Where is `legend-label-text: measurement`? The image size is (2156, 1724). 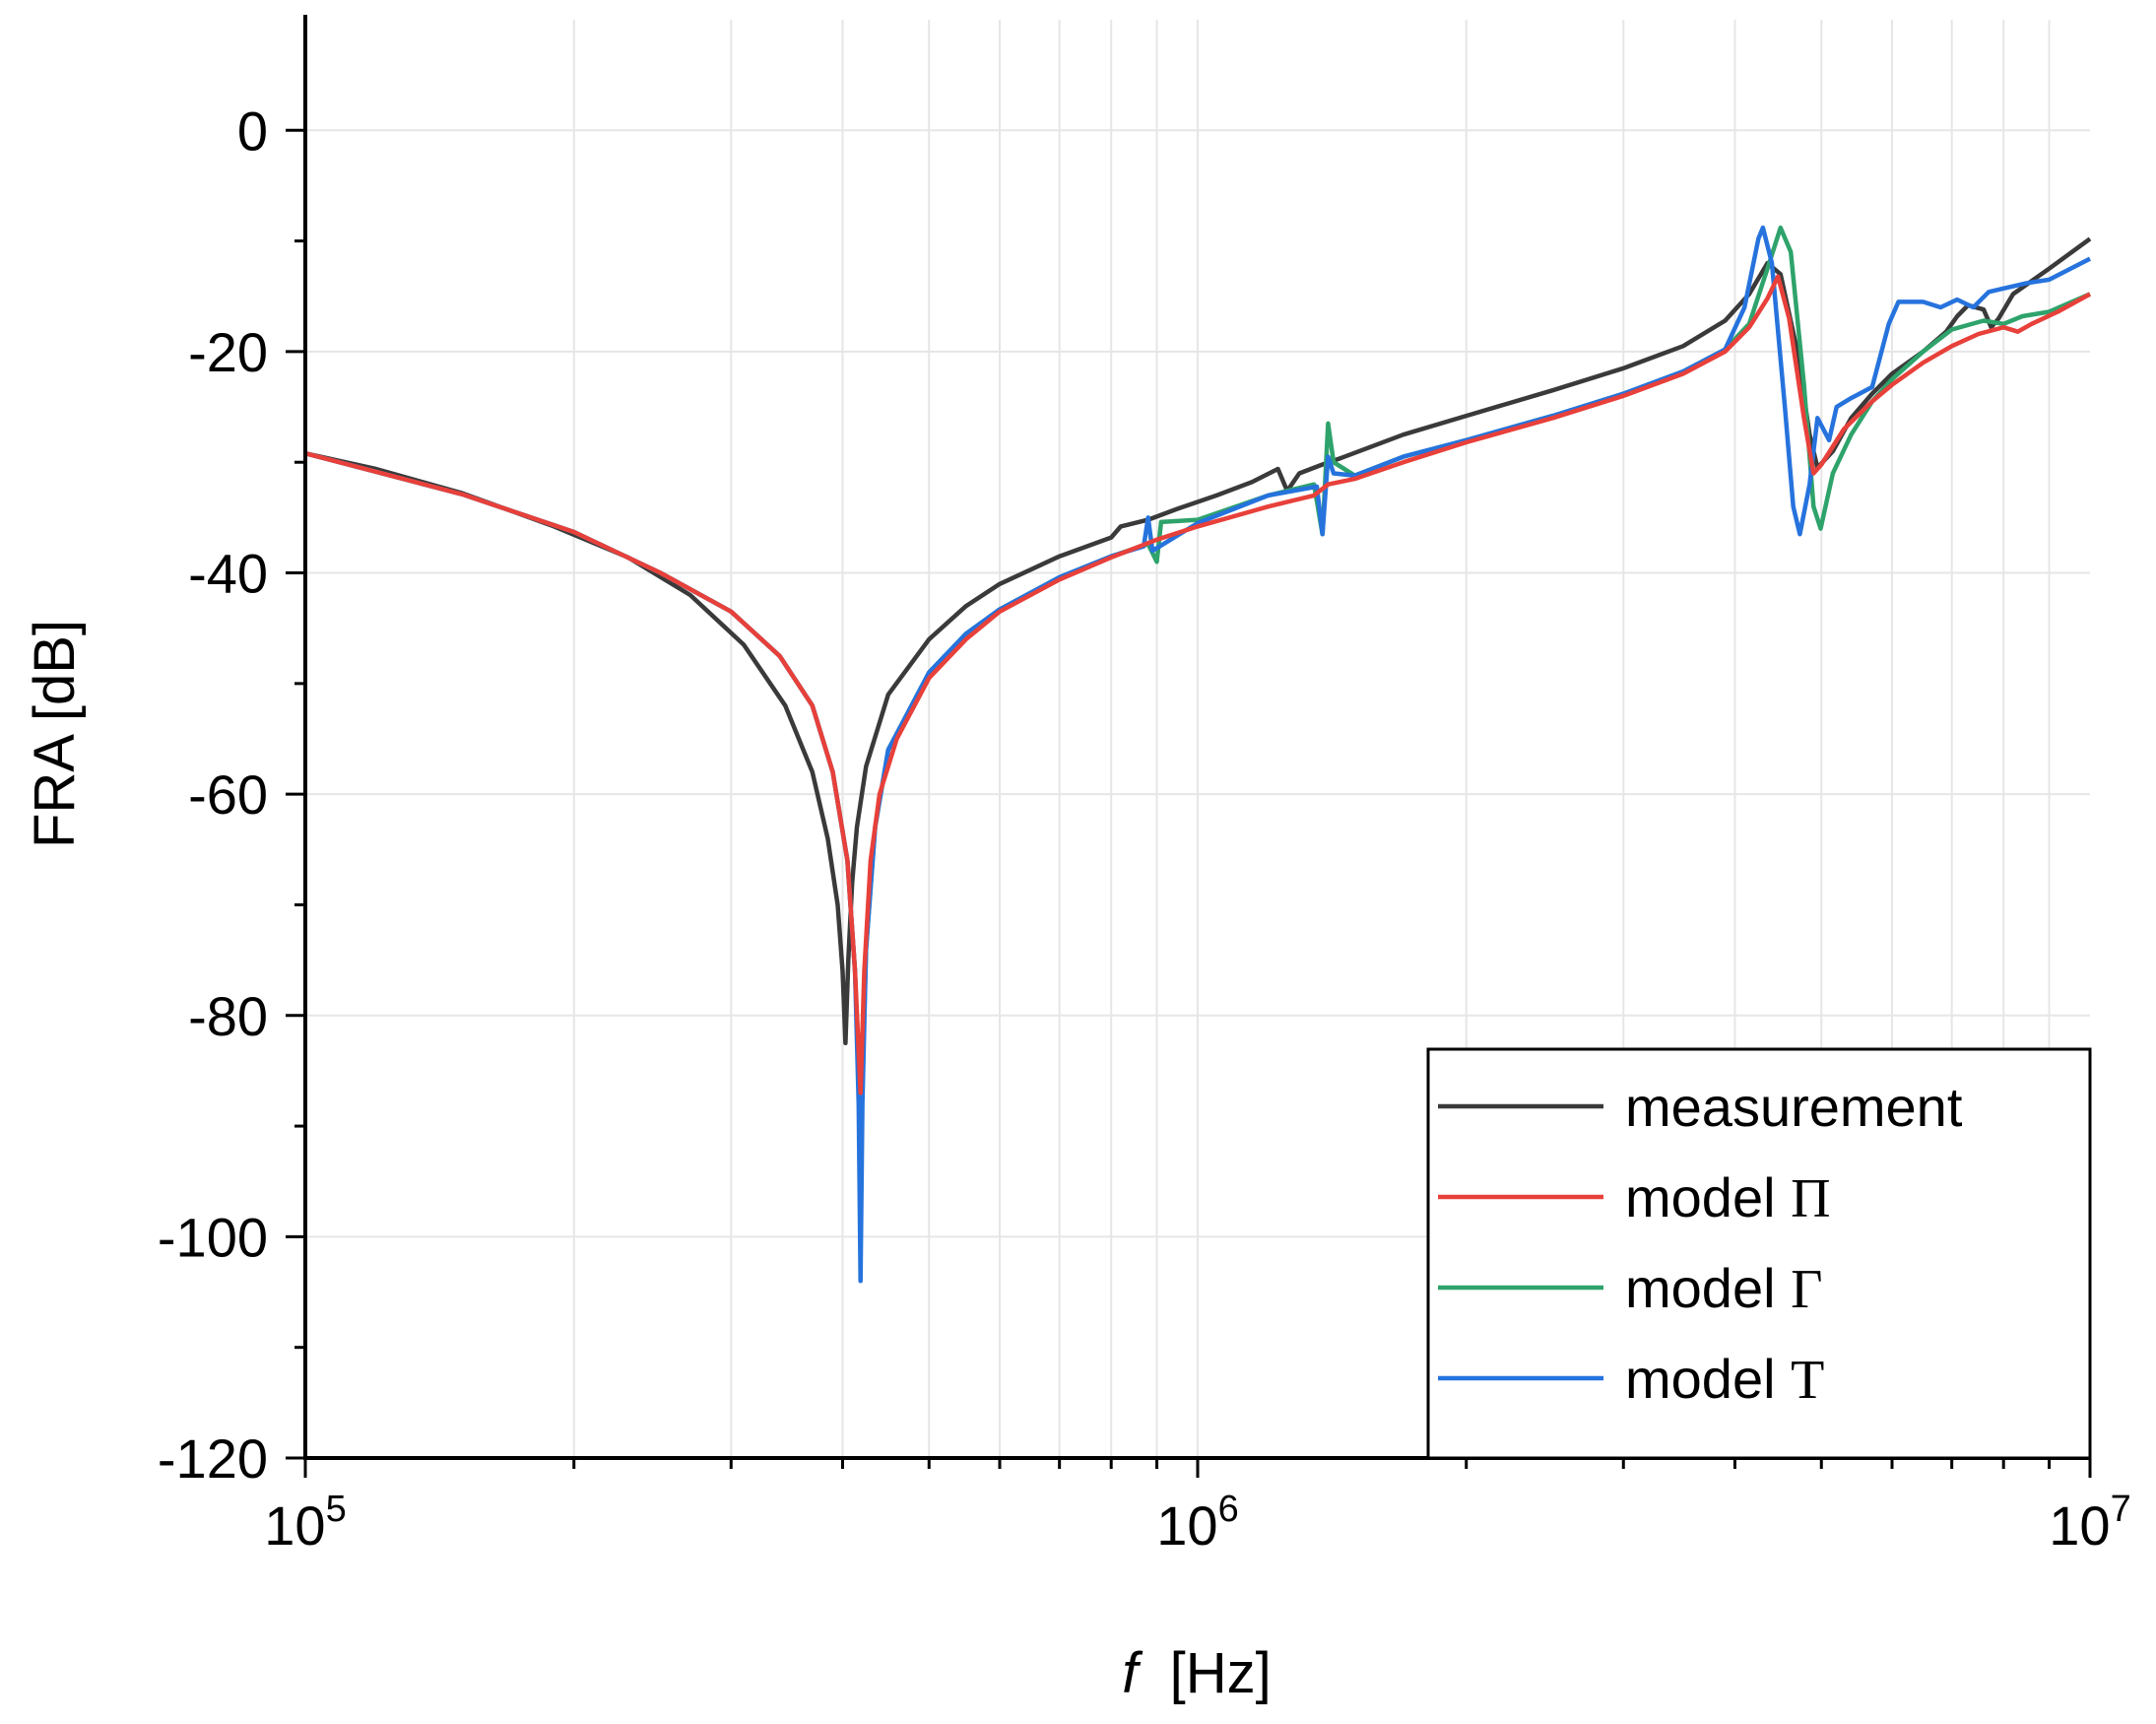 legend-label-text: measurement is located at coordinates (1794, 1107).